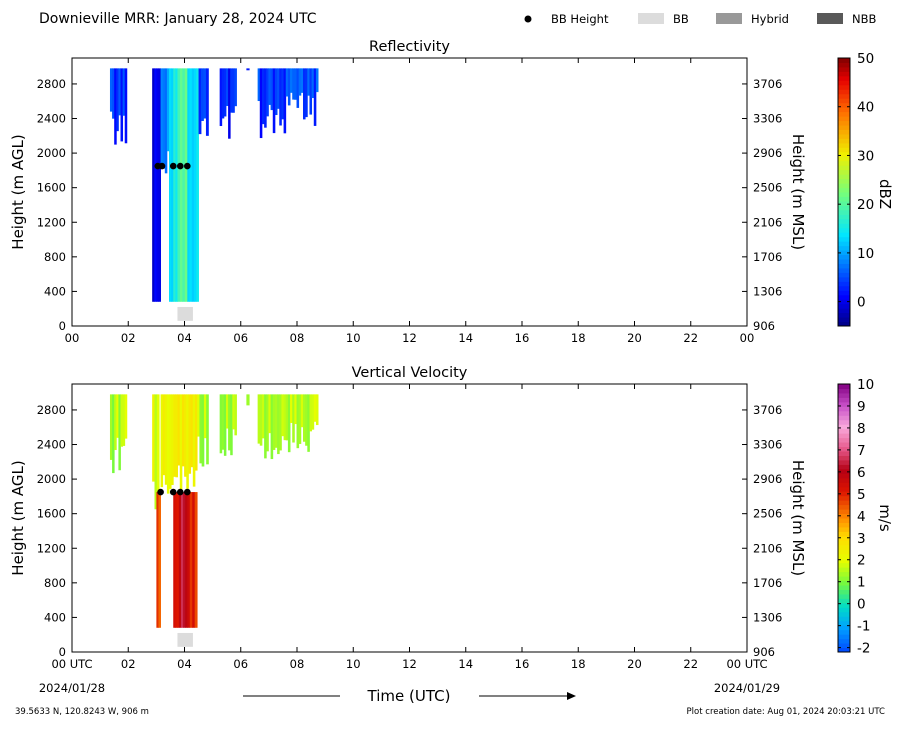  I want to click on x-tick-label: 00, so click(72, 338).